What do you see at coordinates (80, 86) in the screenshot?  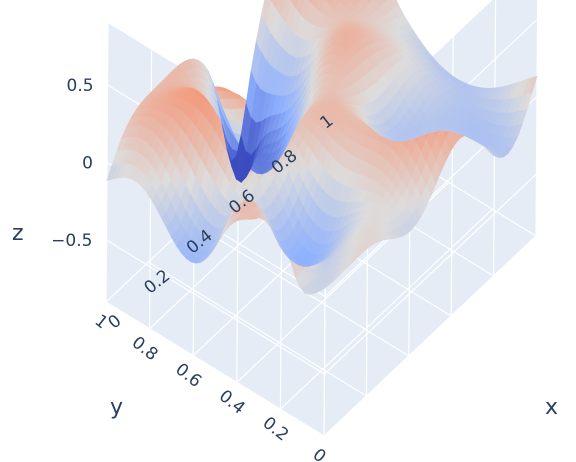 I see `z-tick-label-0: 0.5` at bounding box center [80, 86].